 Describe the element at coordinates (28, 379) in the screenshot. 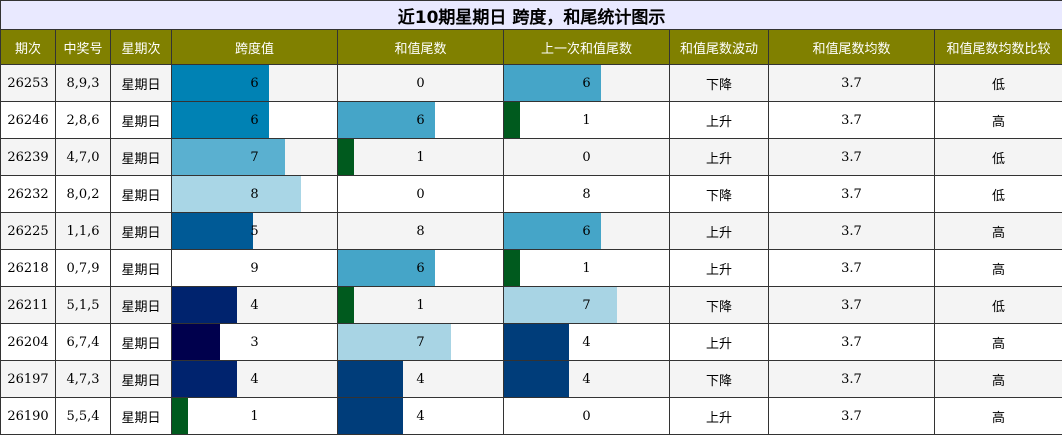

I see `period-cell: 26197` at that location.